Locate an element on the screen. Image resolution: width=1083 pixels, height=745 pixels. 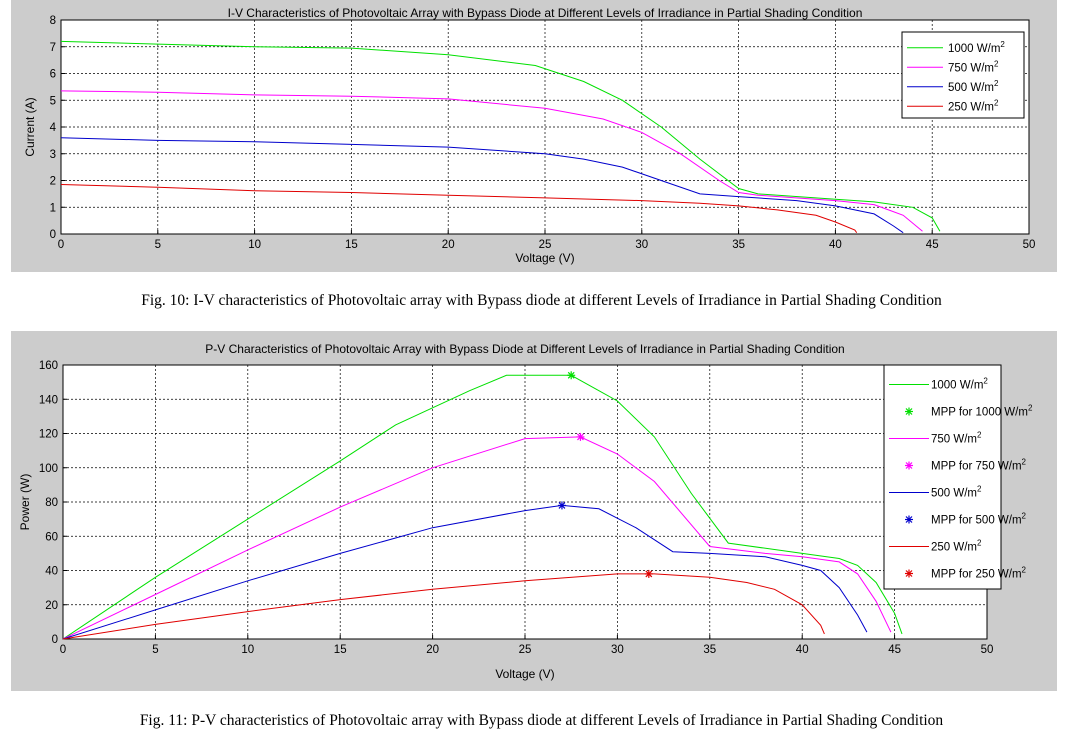
pv-x-tick-label: 50 is located at coordinates (987, 650).